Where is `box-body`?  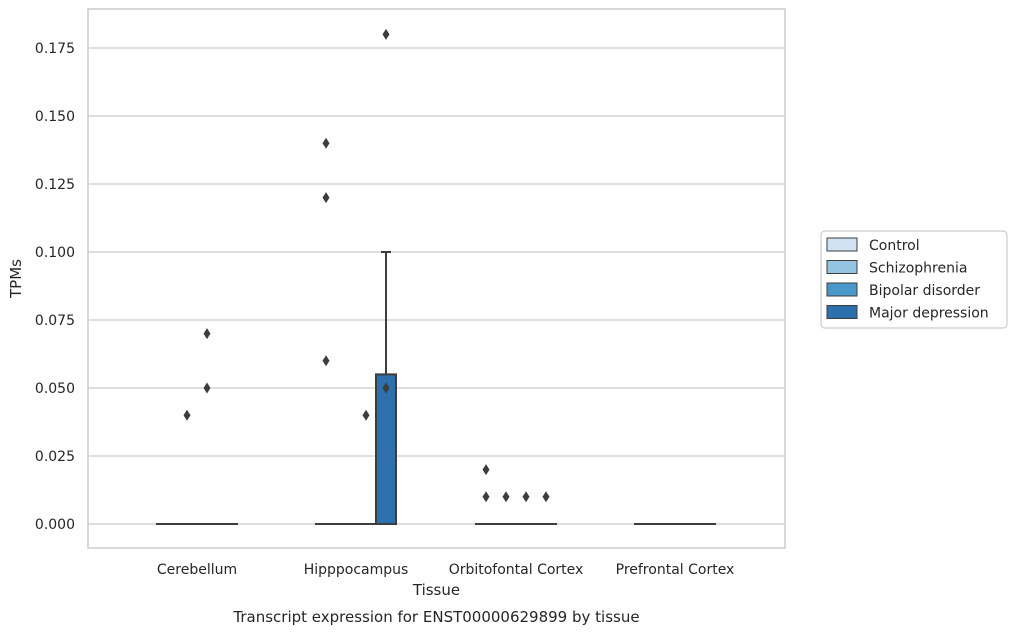 box-body is located at coordinates (386, 449).